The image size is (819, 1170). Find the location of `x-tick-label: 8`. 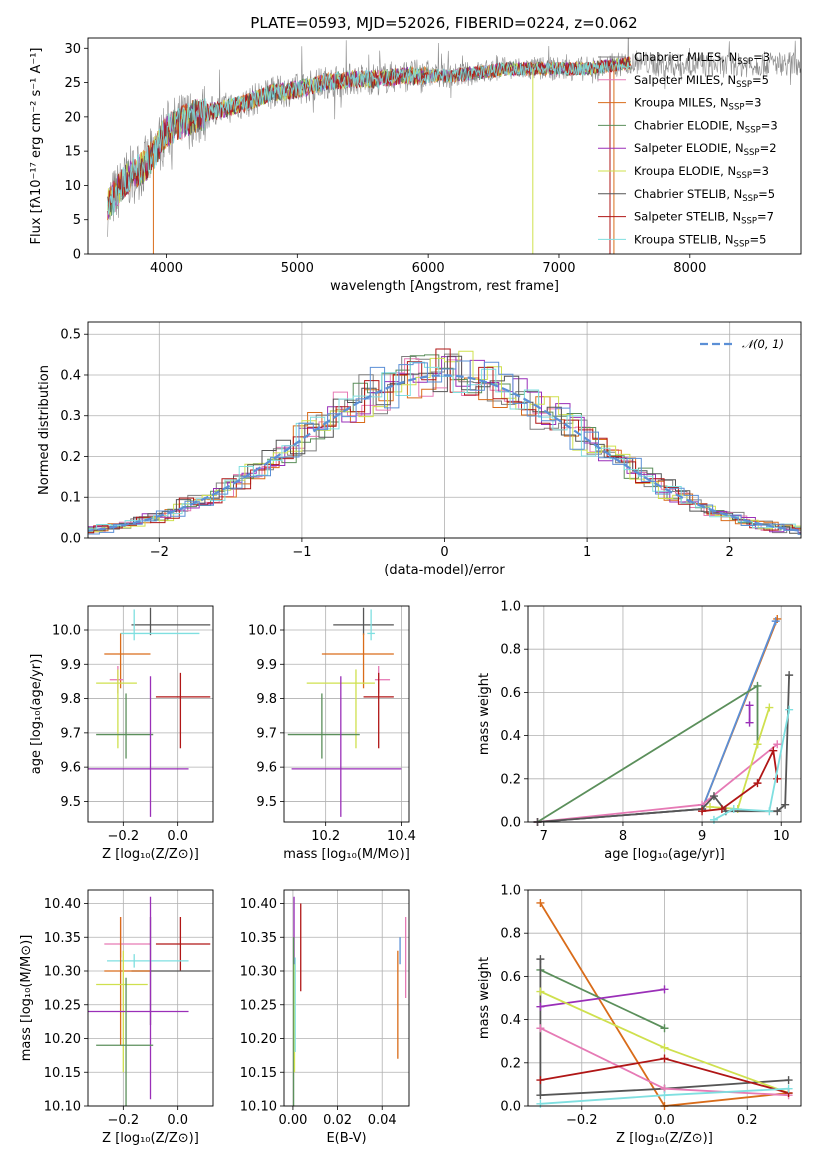

x-tick-label: 8 is located at coordinates (623, 836).